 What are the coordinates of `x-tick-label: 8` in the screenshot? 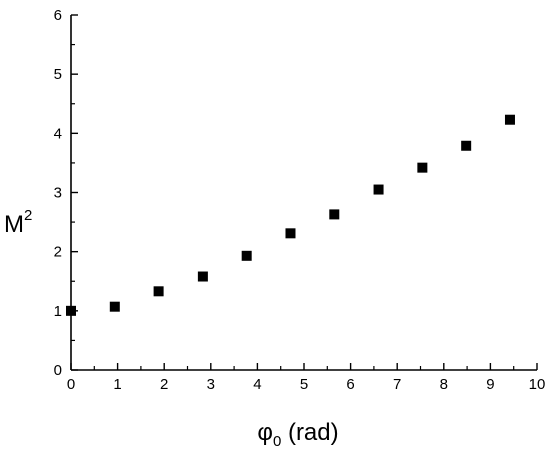 It's located at (444, 384).